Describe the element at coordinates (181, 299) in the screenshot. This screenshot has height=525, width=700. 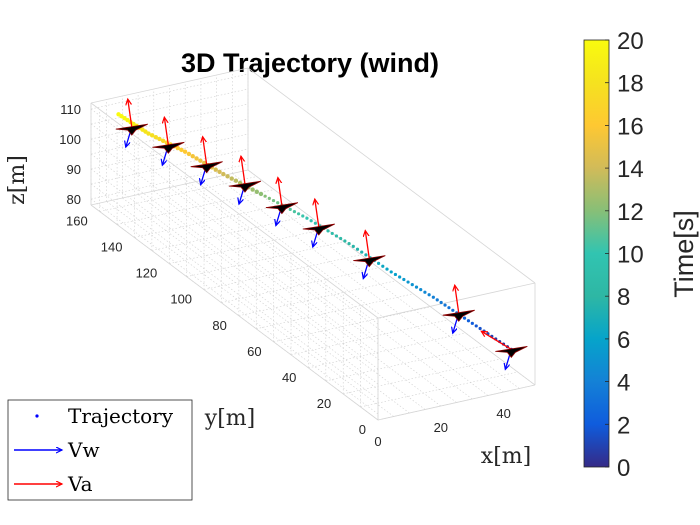
I see `y-tick-label: 100` at that location.